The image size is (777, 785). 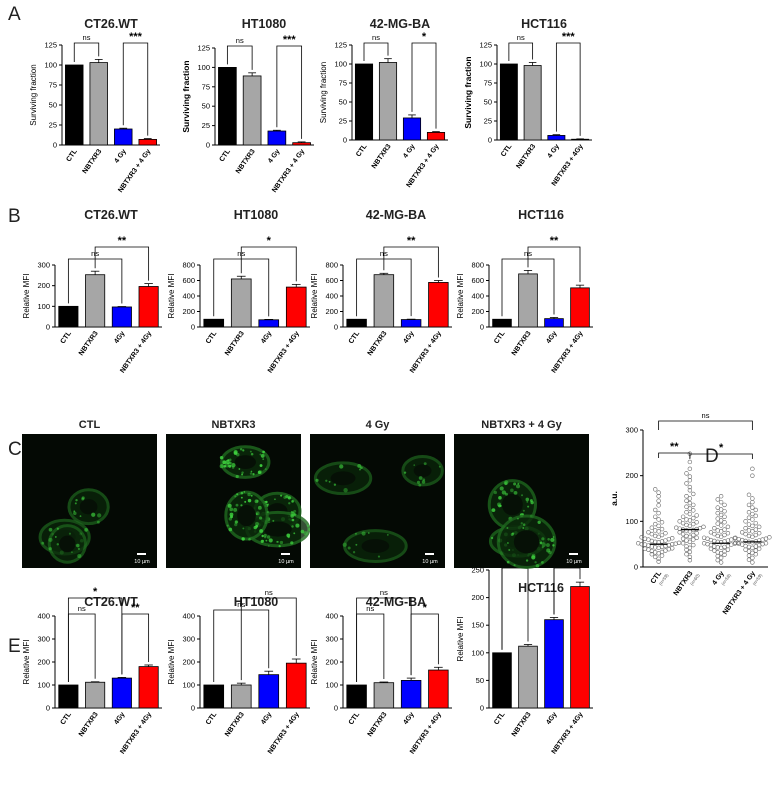 What do you see at coordinates (323, 92) in the screenshot?
I see `y-axis-label: Surviving fraction` at bounding box center [323, 92].